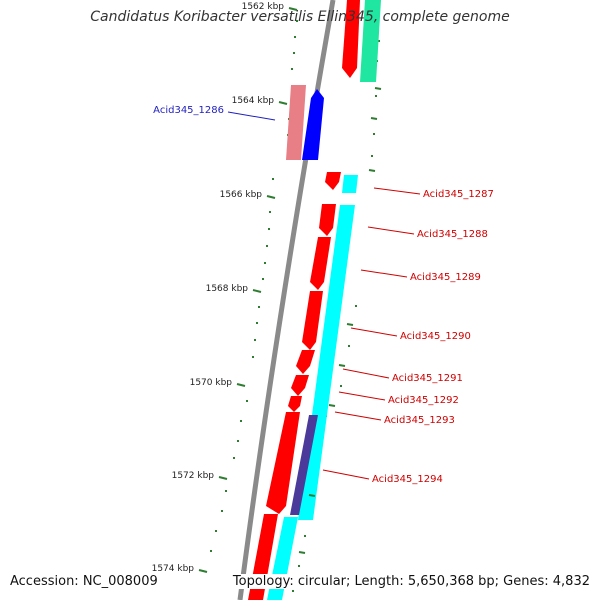  Describe the element at coordinates (253, 101) in the screenshot. I see `tick-label: 1564 kbp` at that location.